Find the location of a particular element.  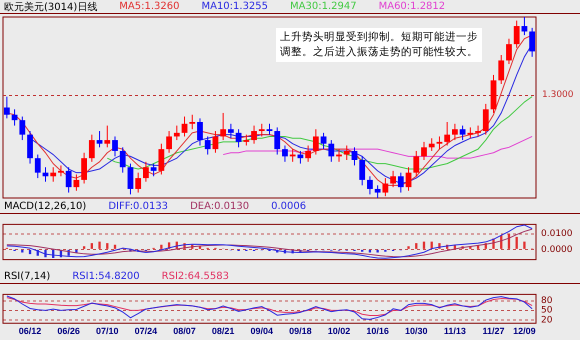

text: MA5:1.3260 is located at coordinates (149, 6).